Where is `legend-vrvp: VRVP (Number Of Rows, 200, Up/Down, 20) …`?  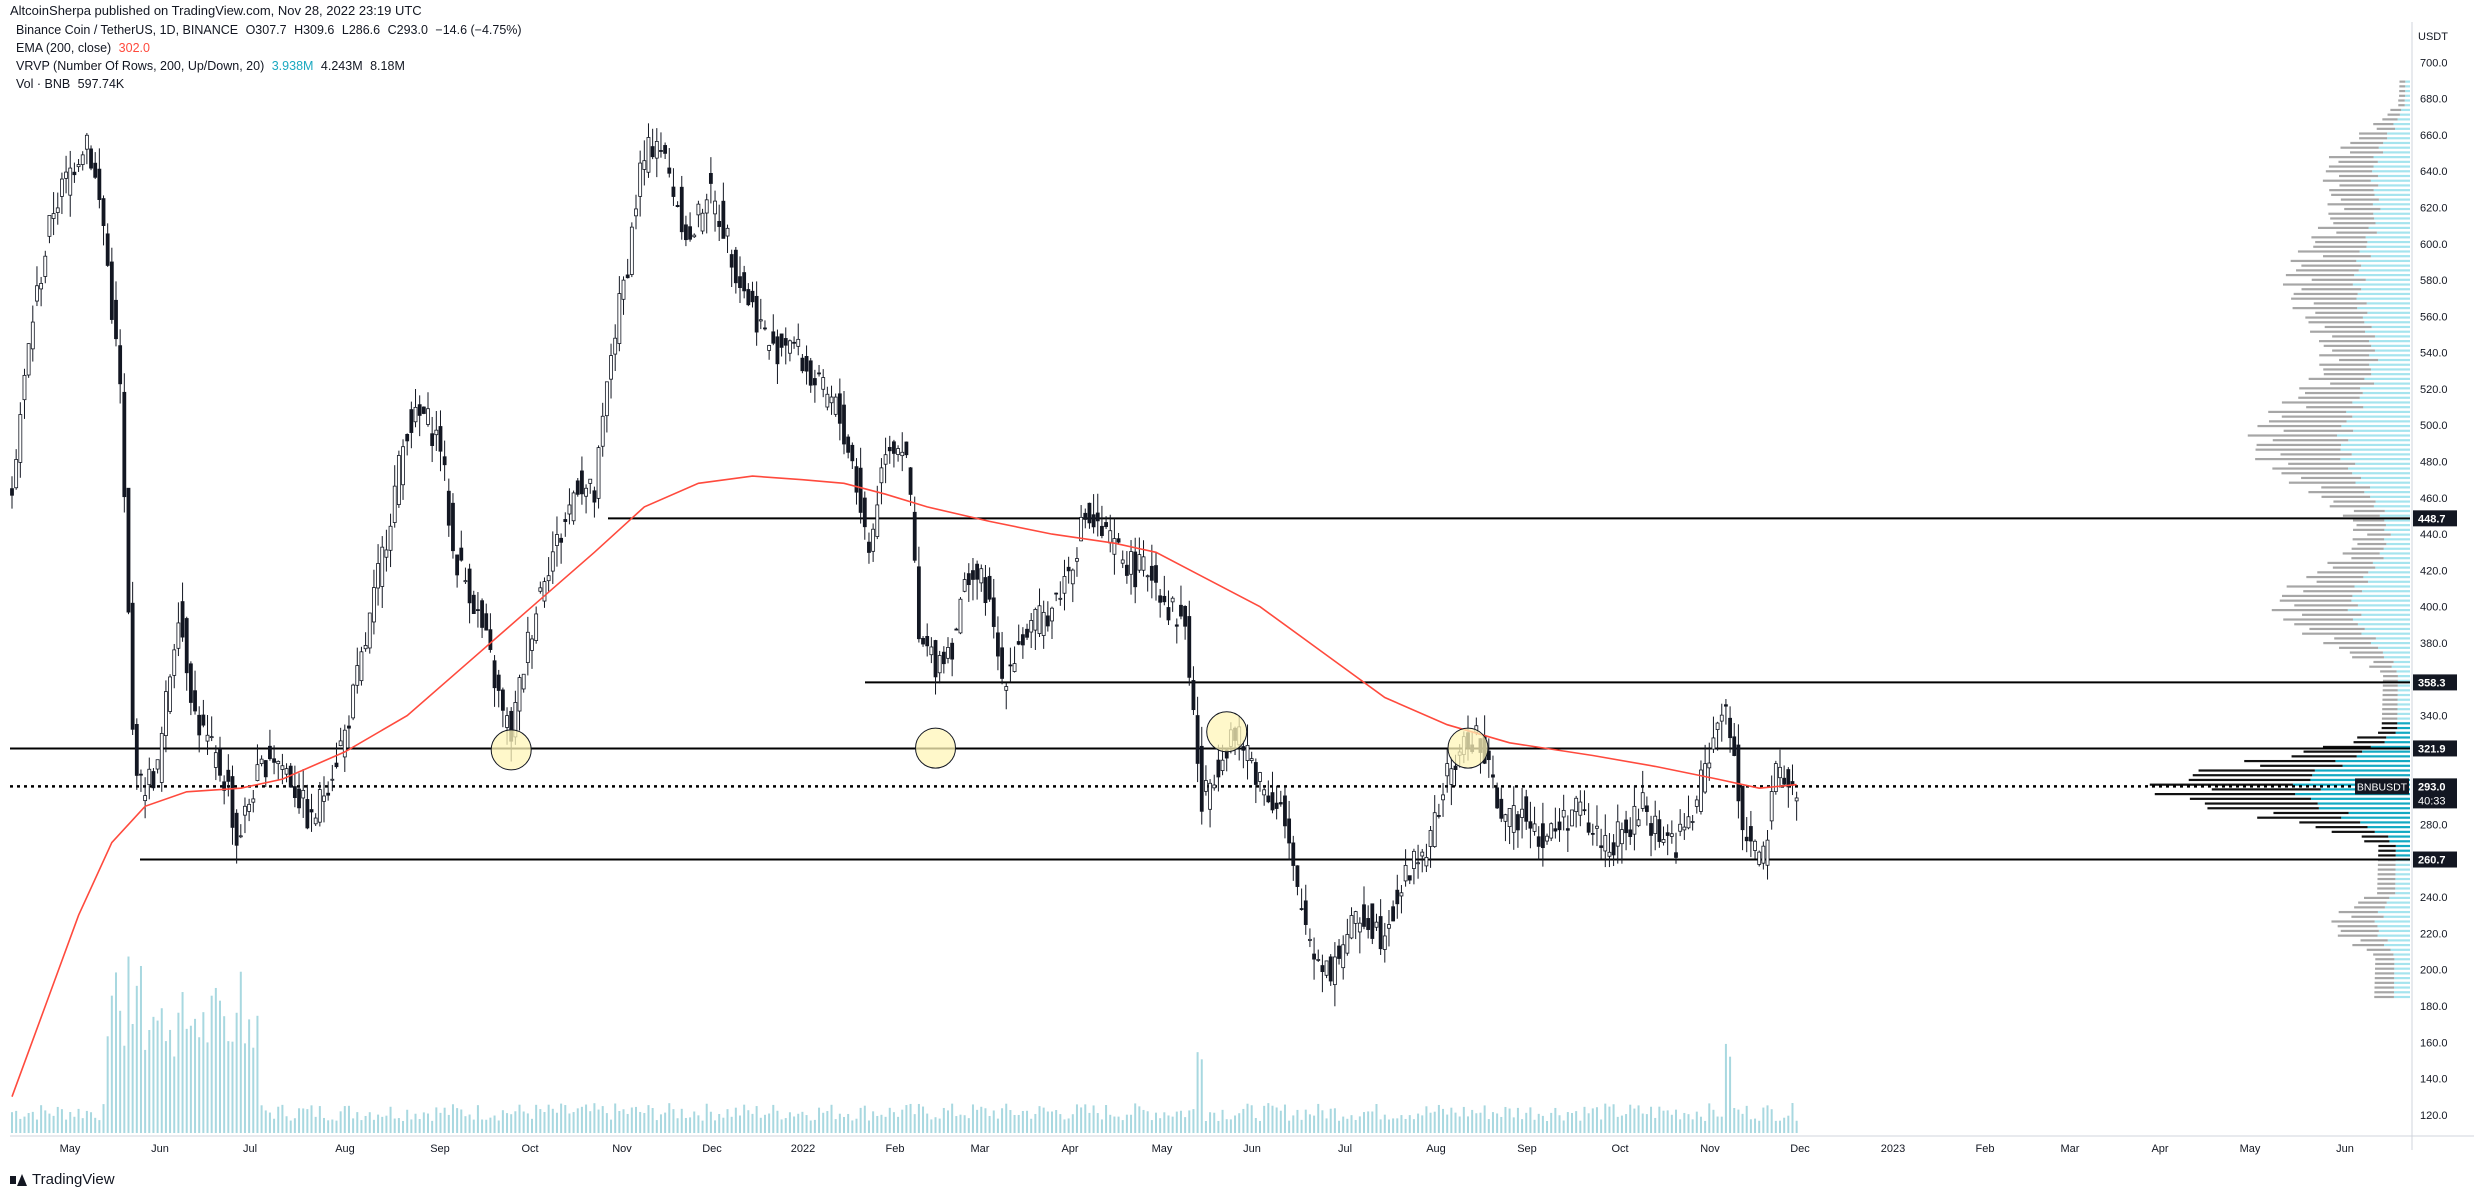 legend-vrvp: VRVP (Number Of Rows, 200, Up/Down, 20) … is located at coordinates (212, 66).